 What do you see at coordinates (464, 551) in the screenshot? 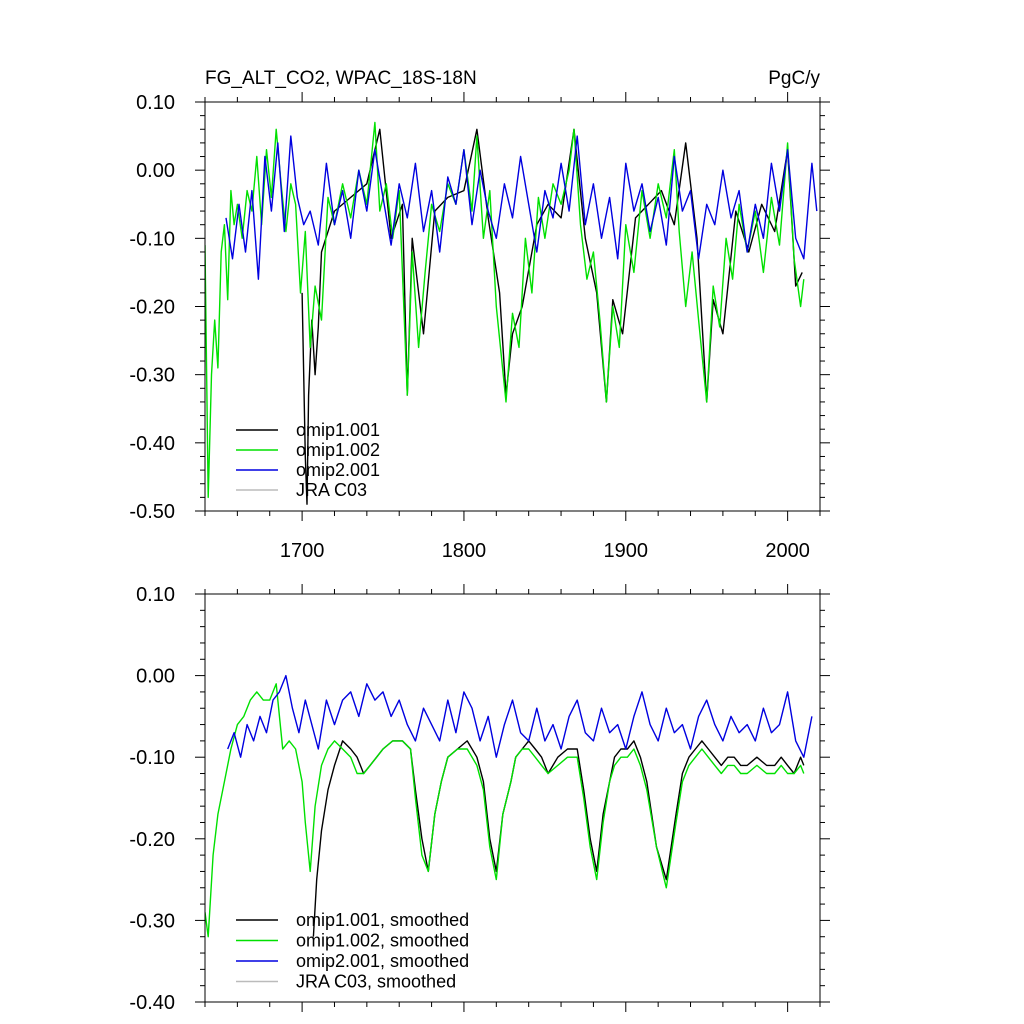
I see `x-tick-label: 1800` at bounding box center [464, 551].